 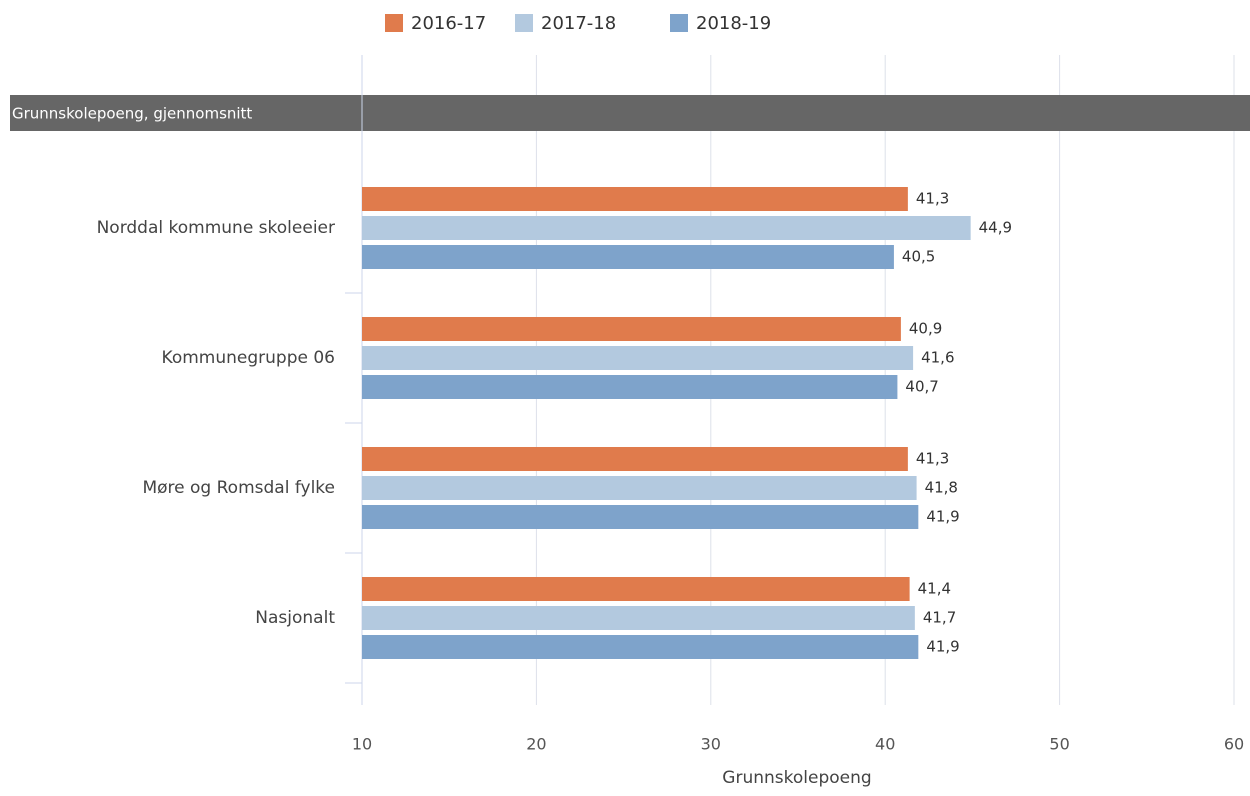 I want to click on y-tick-label: Nasjonalt, so click(x=295, y=618).